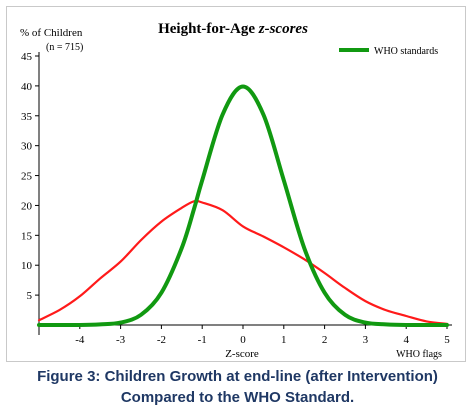  I want to click on y-tick-label: 10, so click(27, 266).